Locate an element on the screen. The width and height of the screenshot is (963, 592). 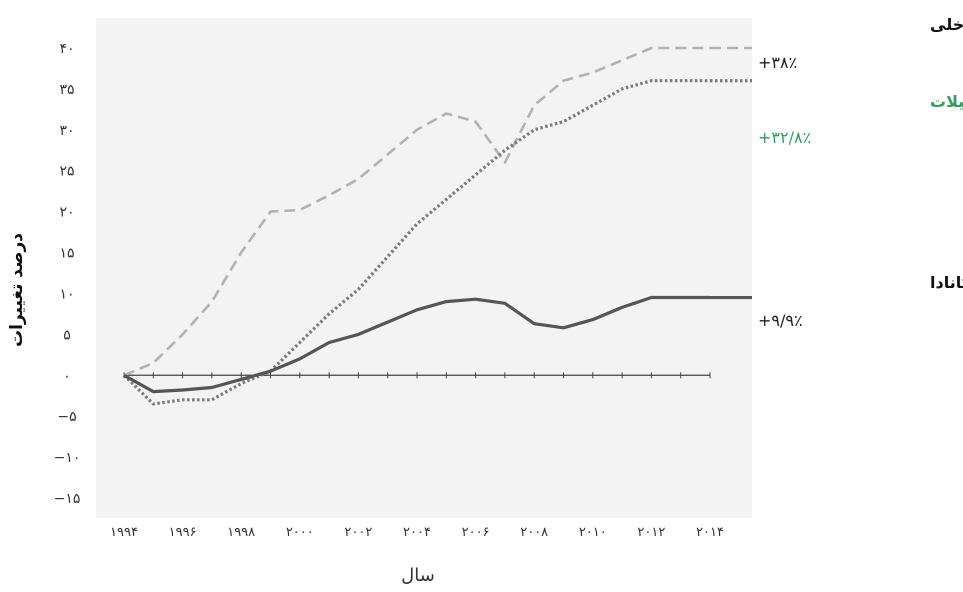
x-tick-label: ۲۰۰۲ is located at coordinates (358, 532).